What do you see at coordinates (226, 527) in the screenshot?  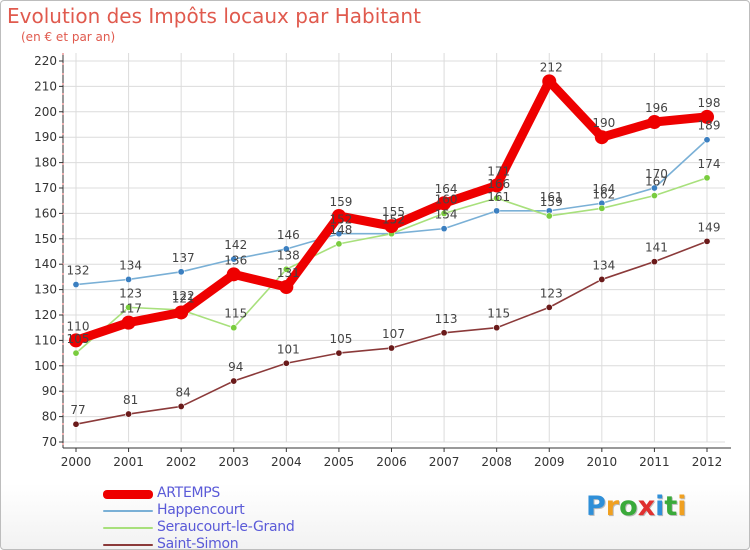 I see `legend-label: Seraucourt-le-Grand` at bounding box center [226, 527].